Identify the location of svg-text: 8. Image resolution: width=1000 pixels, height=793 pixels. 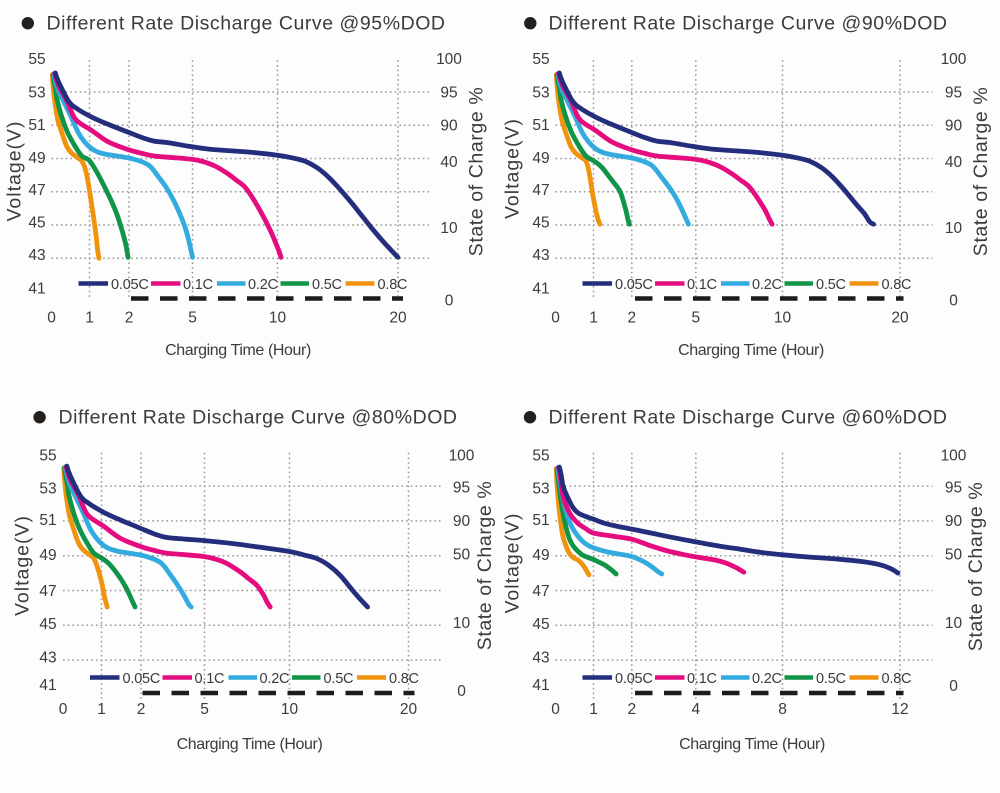
(782, 709).